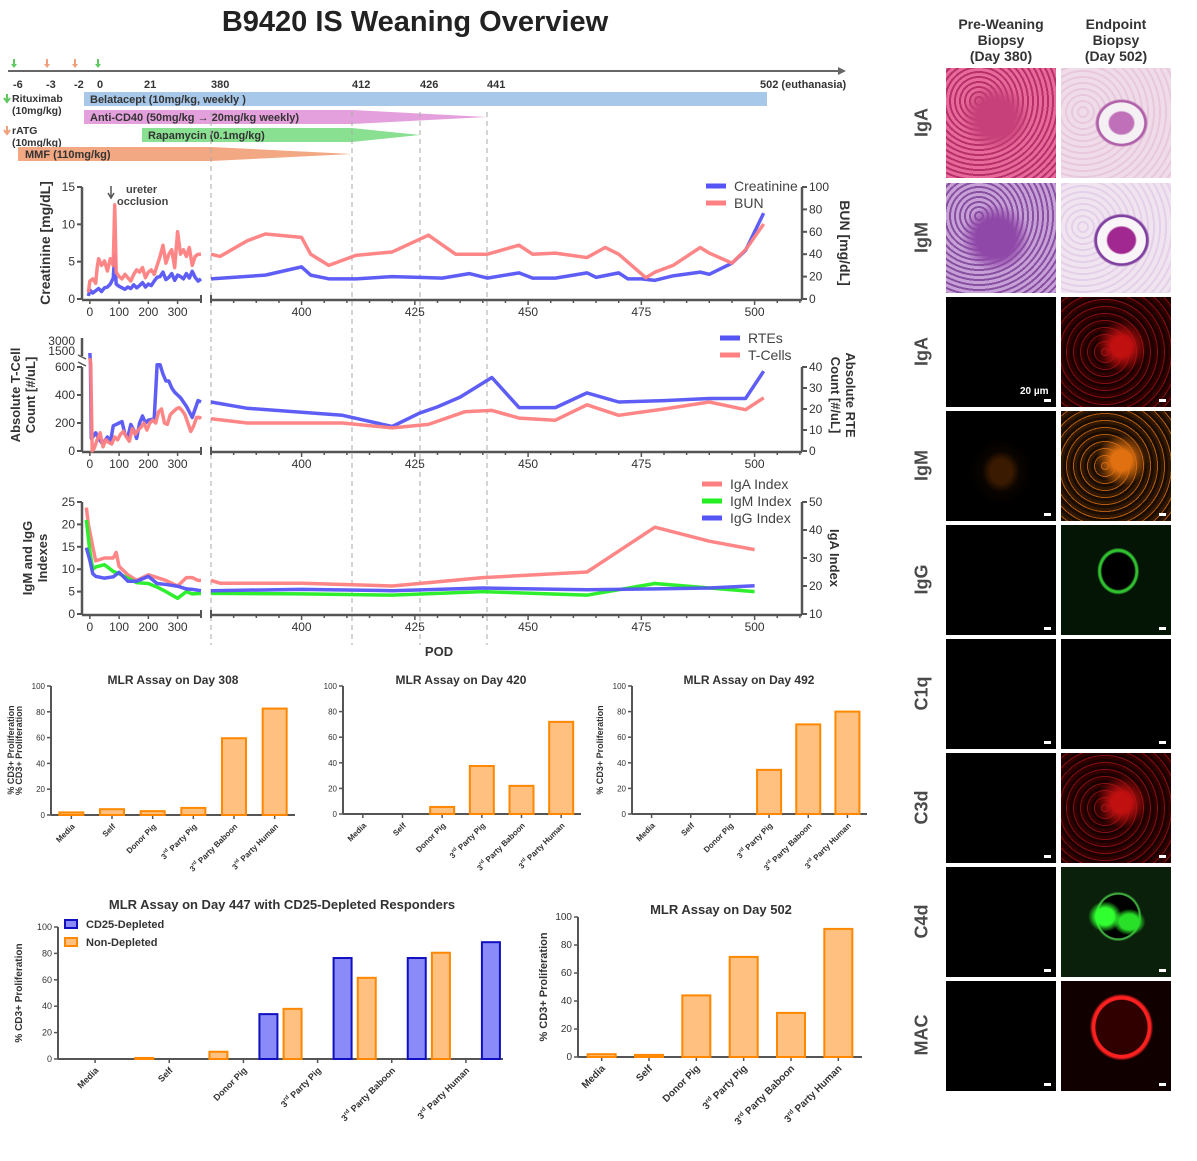 This screenshot has width=1197, height=1161. I want to click on y-axis-title: Count [#/uL], so click(30, 395).